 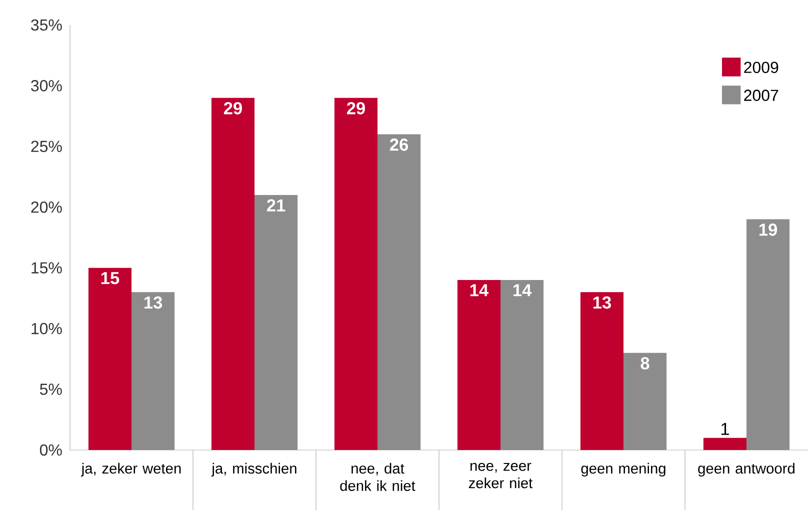 What do you see at coordinates (761, 95) in the screenshot?
I see `legend-label: 2007` at bounding box center [761, 95].